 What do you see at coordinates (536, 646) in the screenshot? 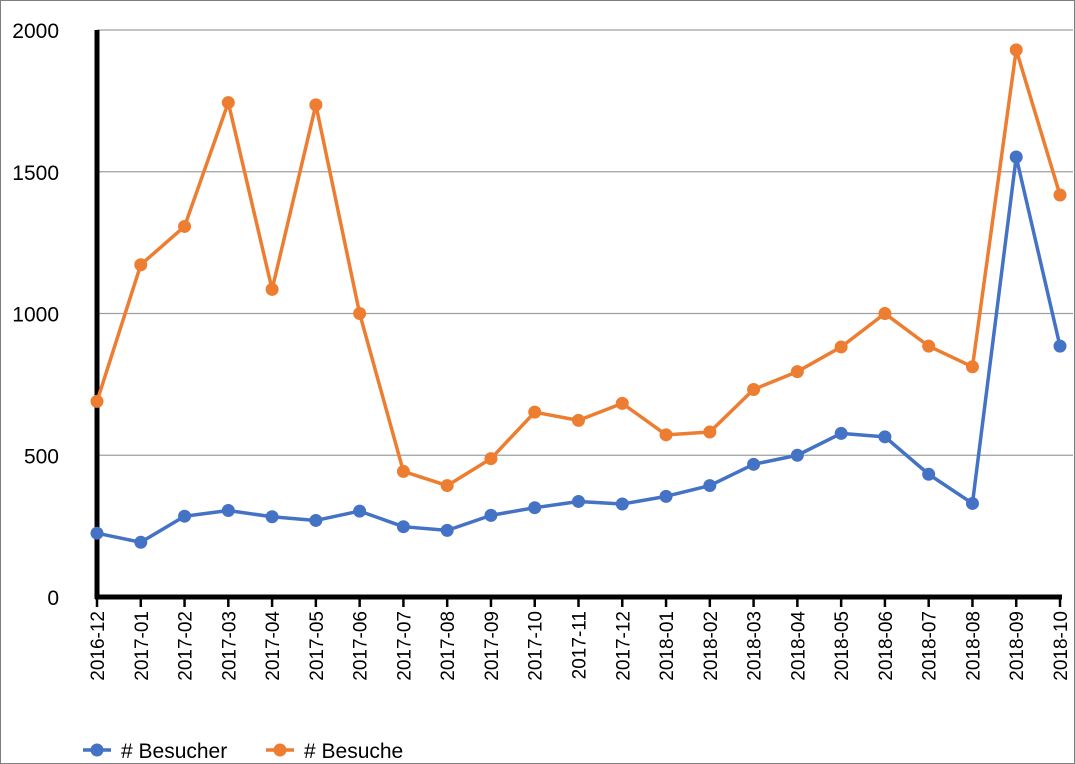
I see `x-tick-label: 2017-10` at bounding box center [536, 646].